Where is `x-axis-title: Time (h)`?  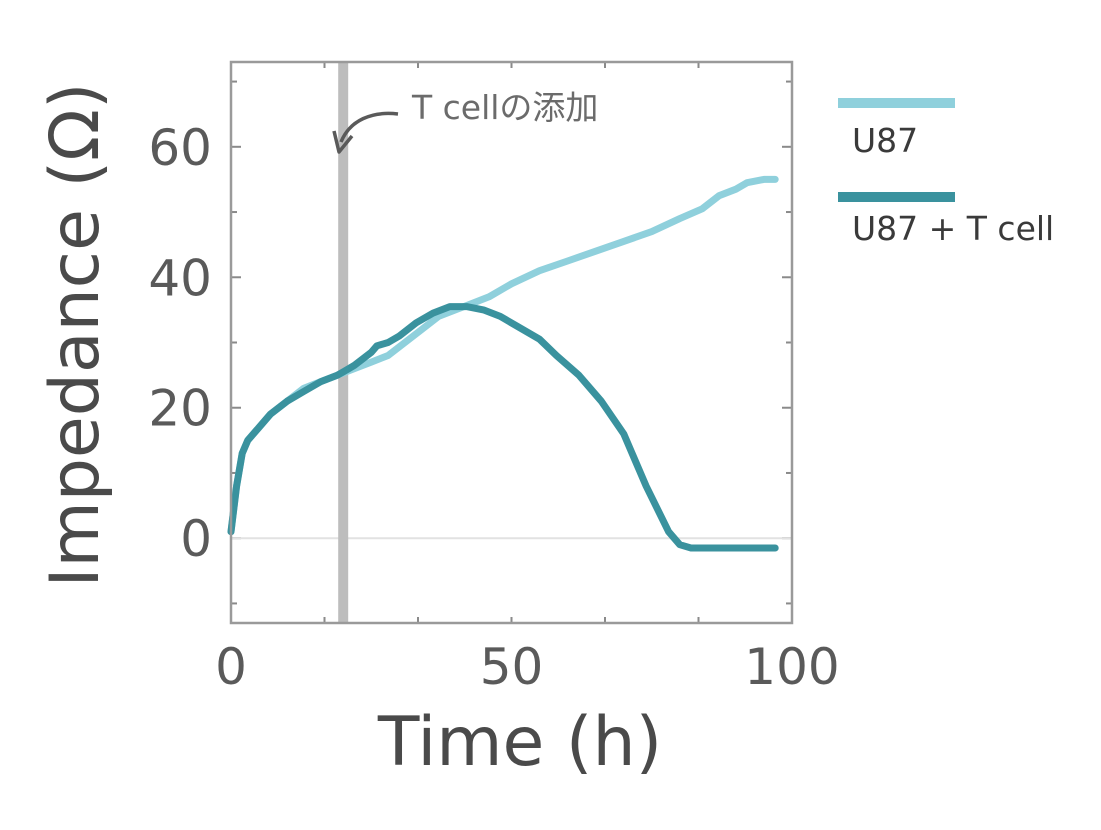 x-axis-title: Time (h) is located at coordinates (519, 742).